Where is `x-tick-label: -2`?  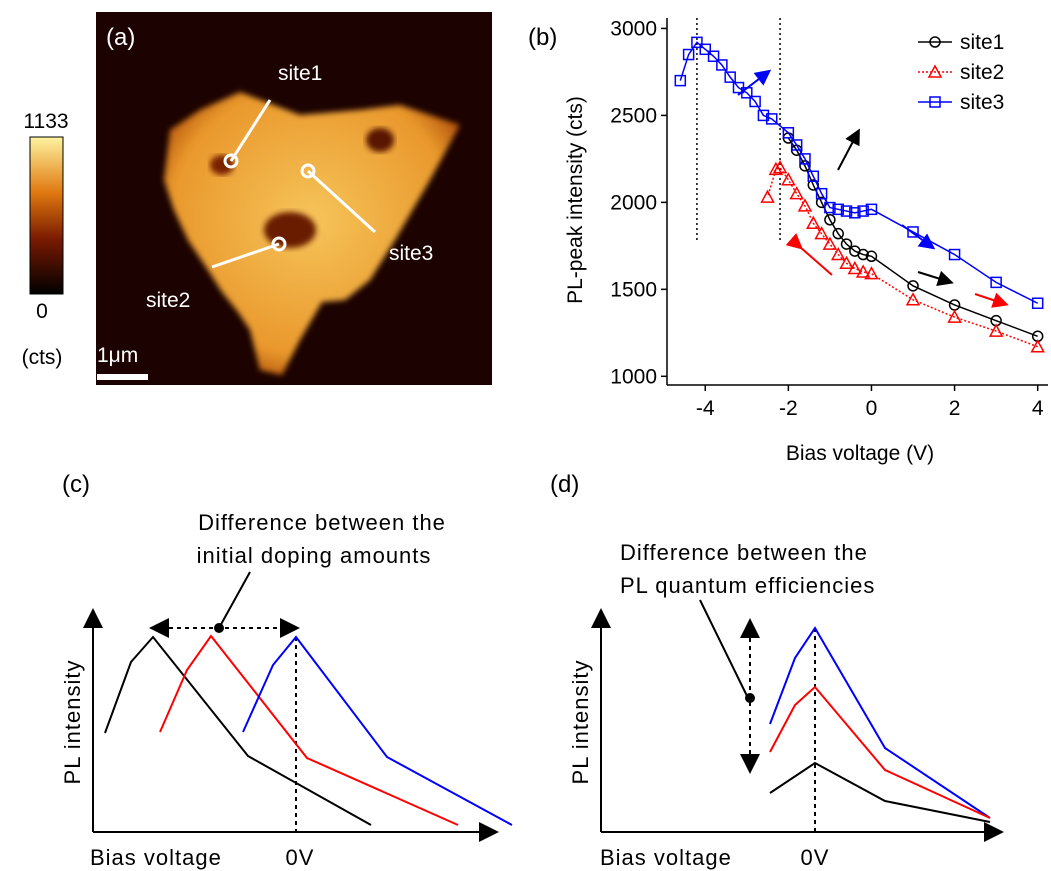 x-tick-label: -2 is located at coordinates (788, 408).